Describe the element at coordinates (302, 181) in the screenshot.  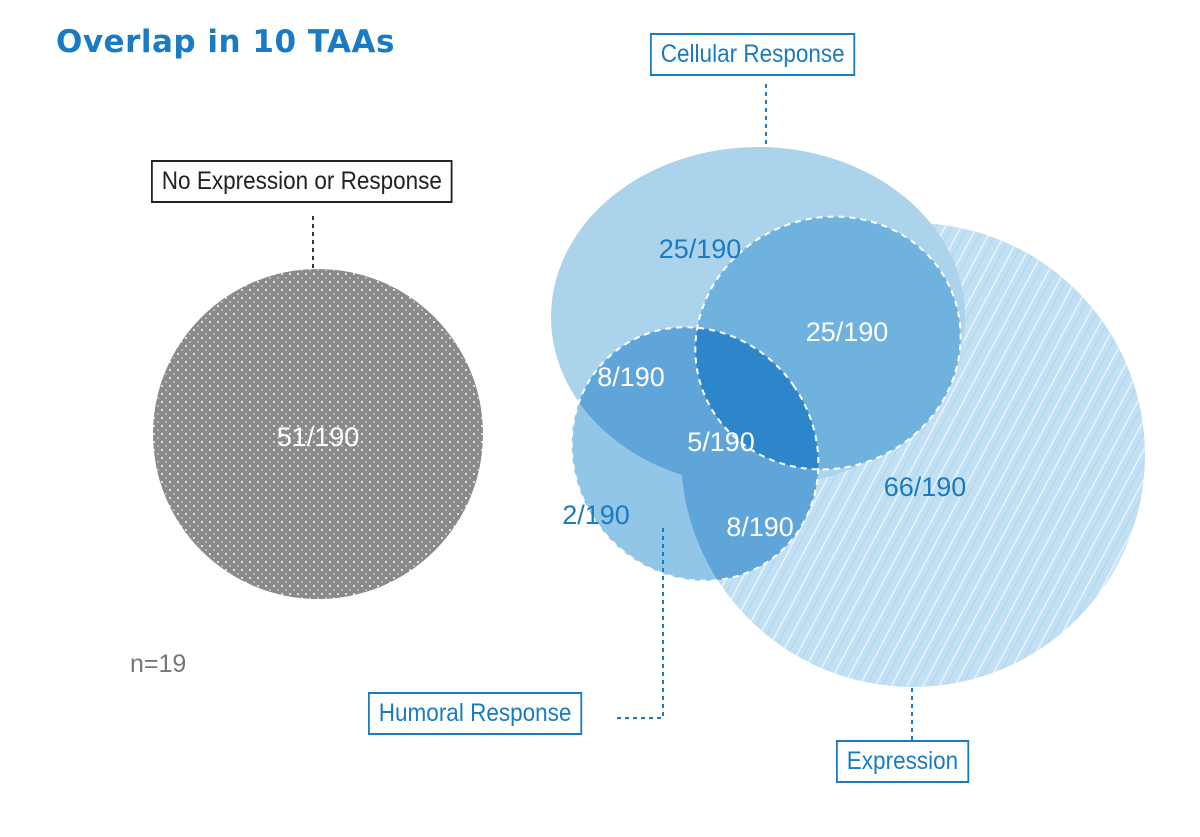
I see `no-expression-label: No Expression or Response` at that location.